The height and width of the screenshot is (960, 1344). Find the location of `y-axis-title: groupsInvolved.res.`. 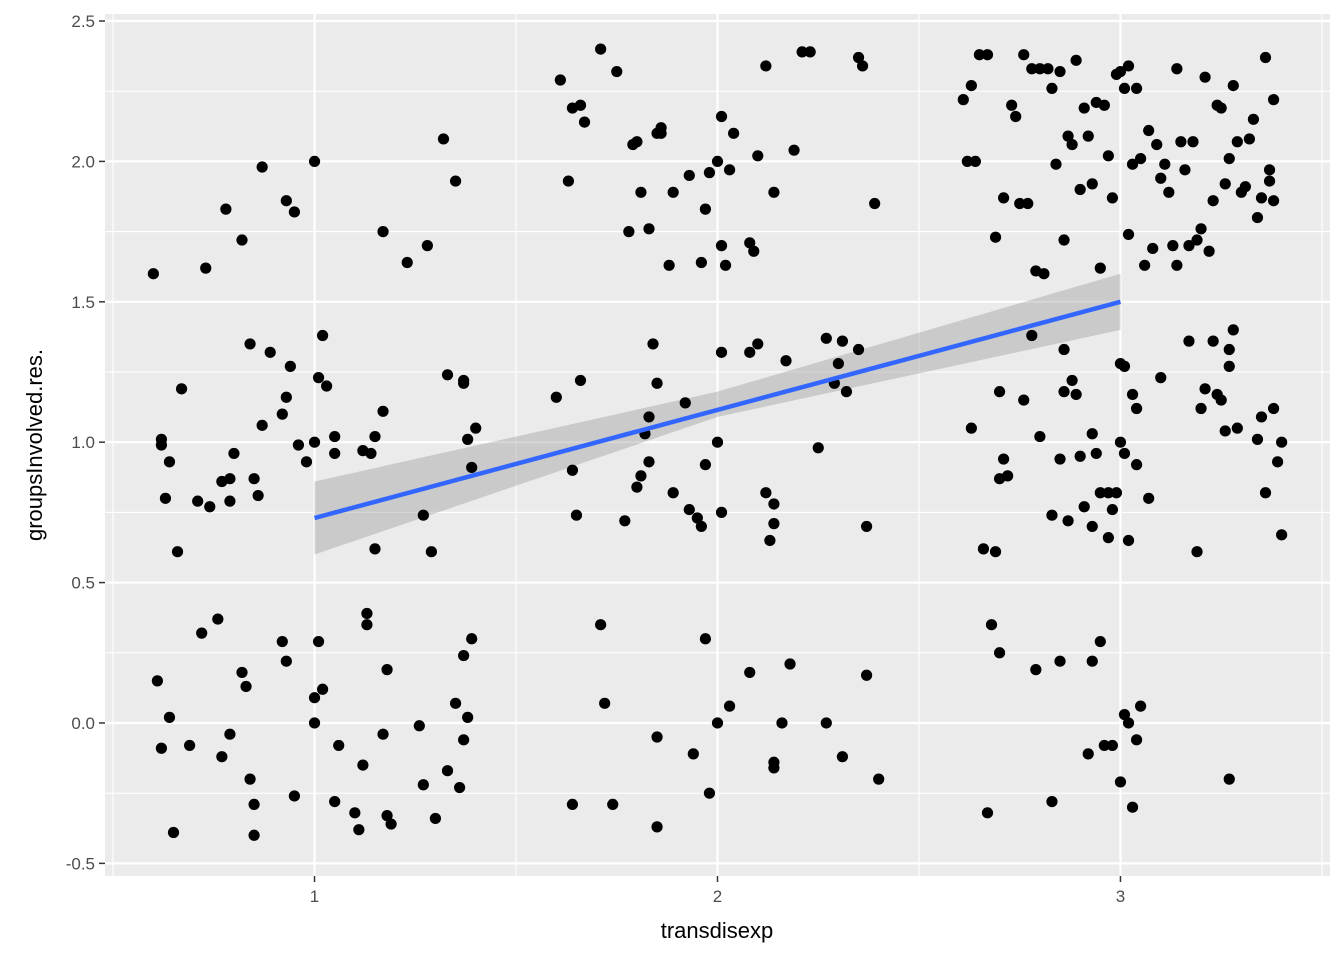

y-axis-title: groupsInvolved.res. is located at coordinates (34, 445).